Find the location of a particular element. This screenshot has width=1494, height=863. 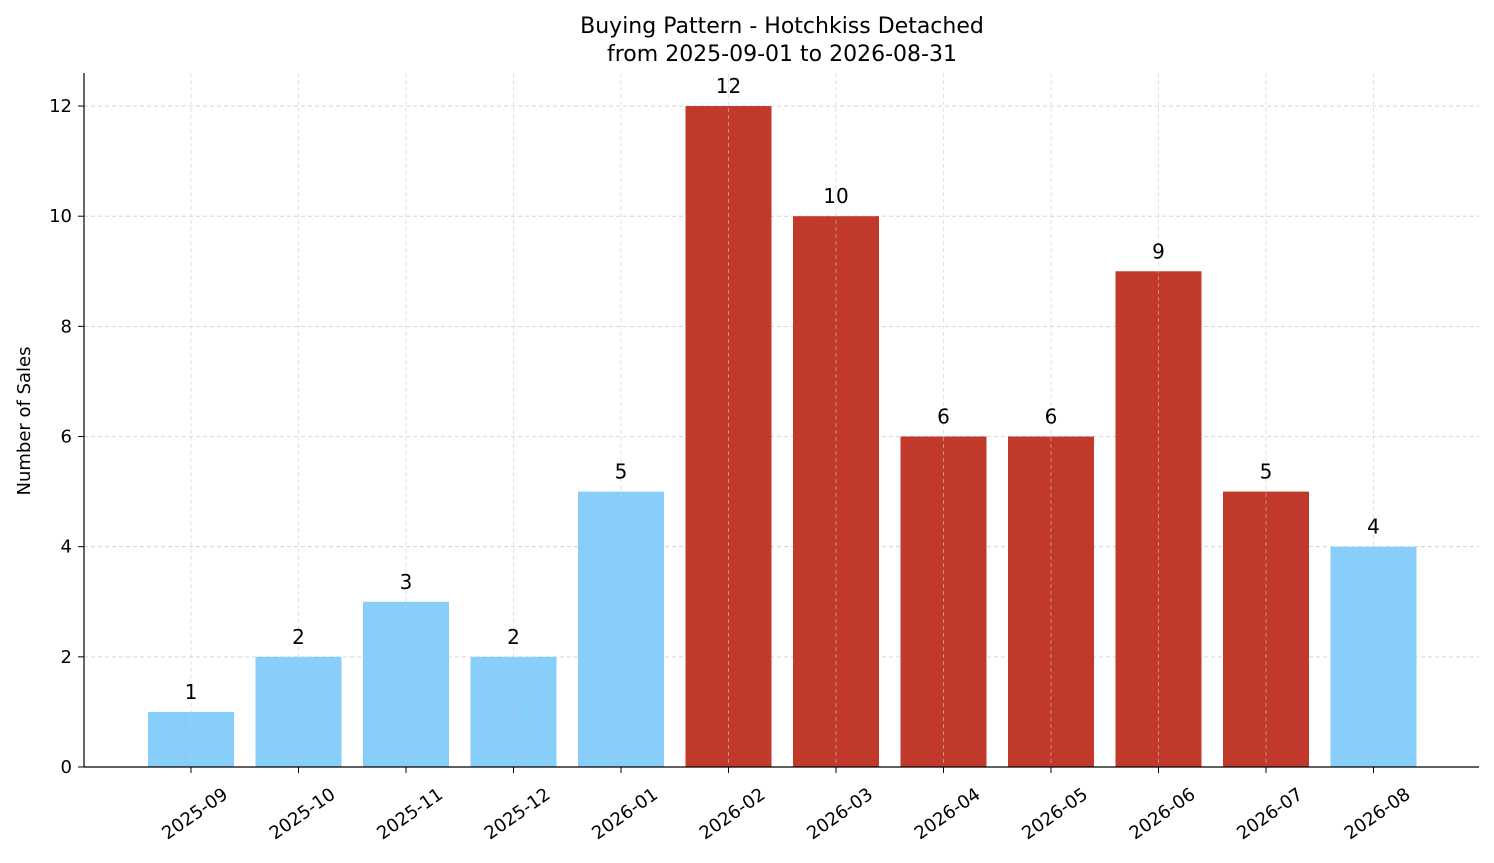

x-tick-label: 2026-03 is located at coordinates (840, 814).